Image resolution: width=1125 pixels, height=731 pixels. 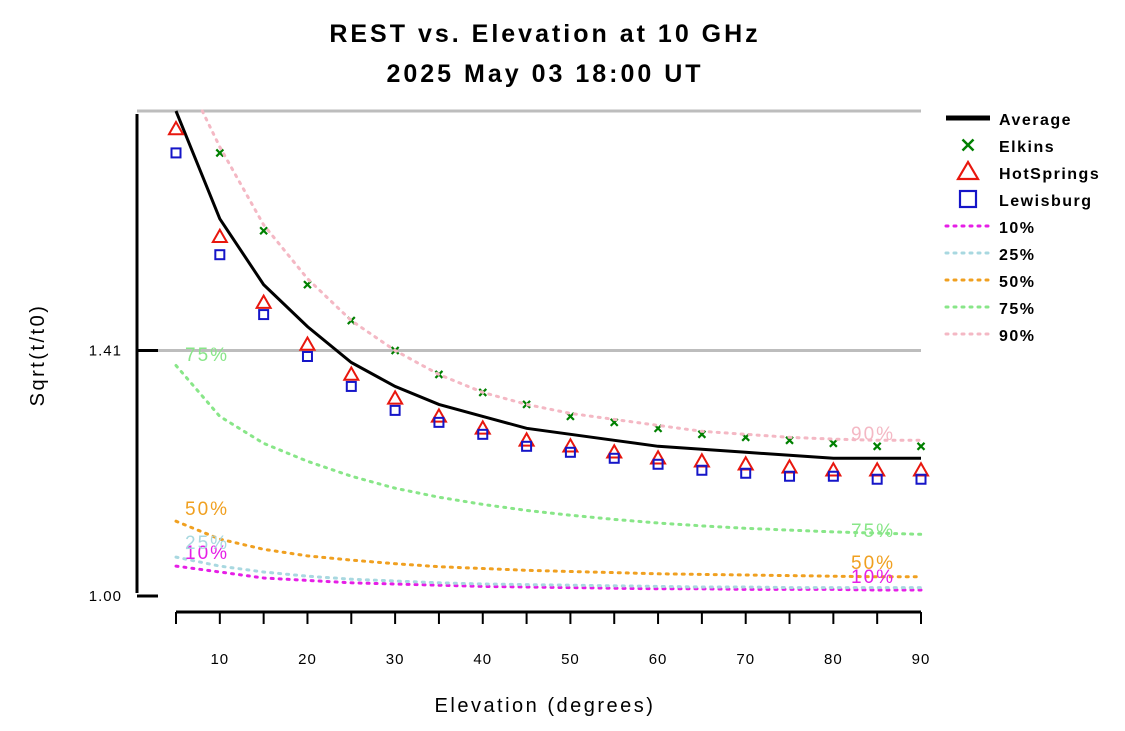 What do you see at coordinates (921, 659) in the screenshot?
I see `x-tick-label: 90` at bounding box center [921, 659].